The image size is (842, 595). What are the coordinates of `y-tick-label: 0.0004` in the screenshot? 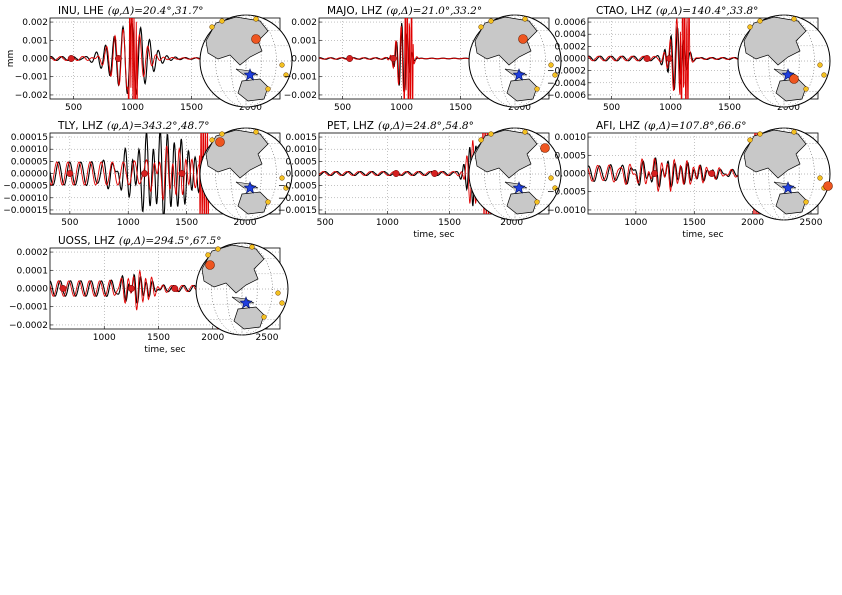 It's located at (571, 35).